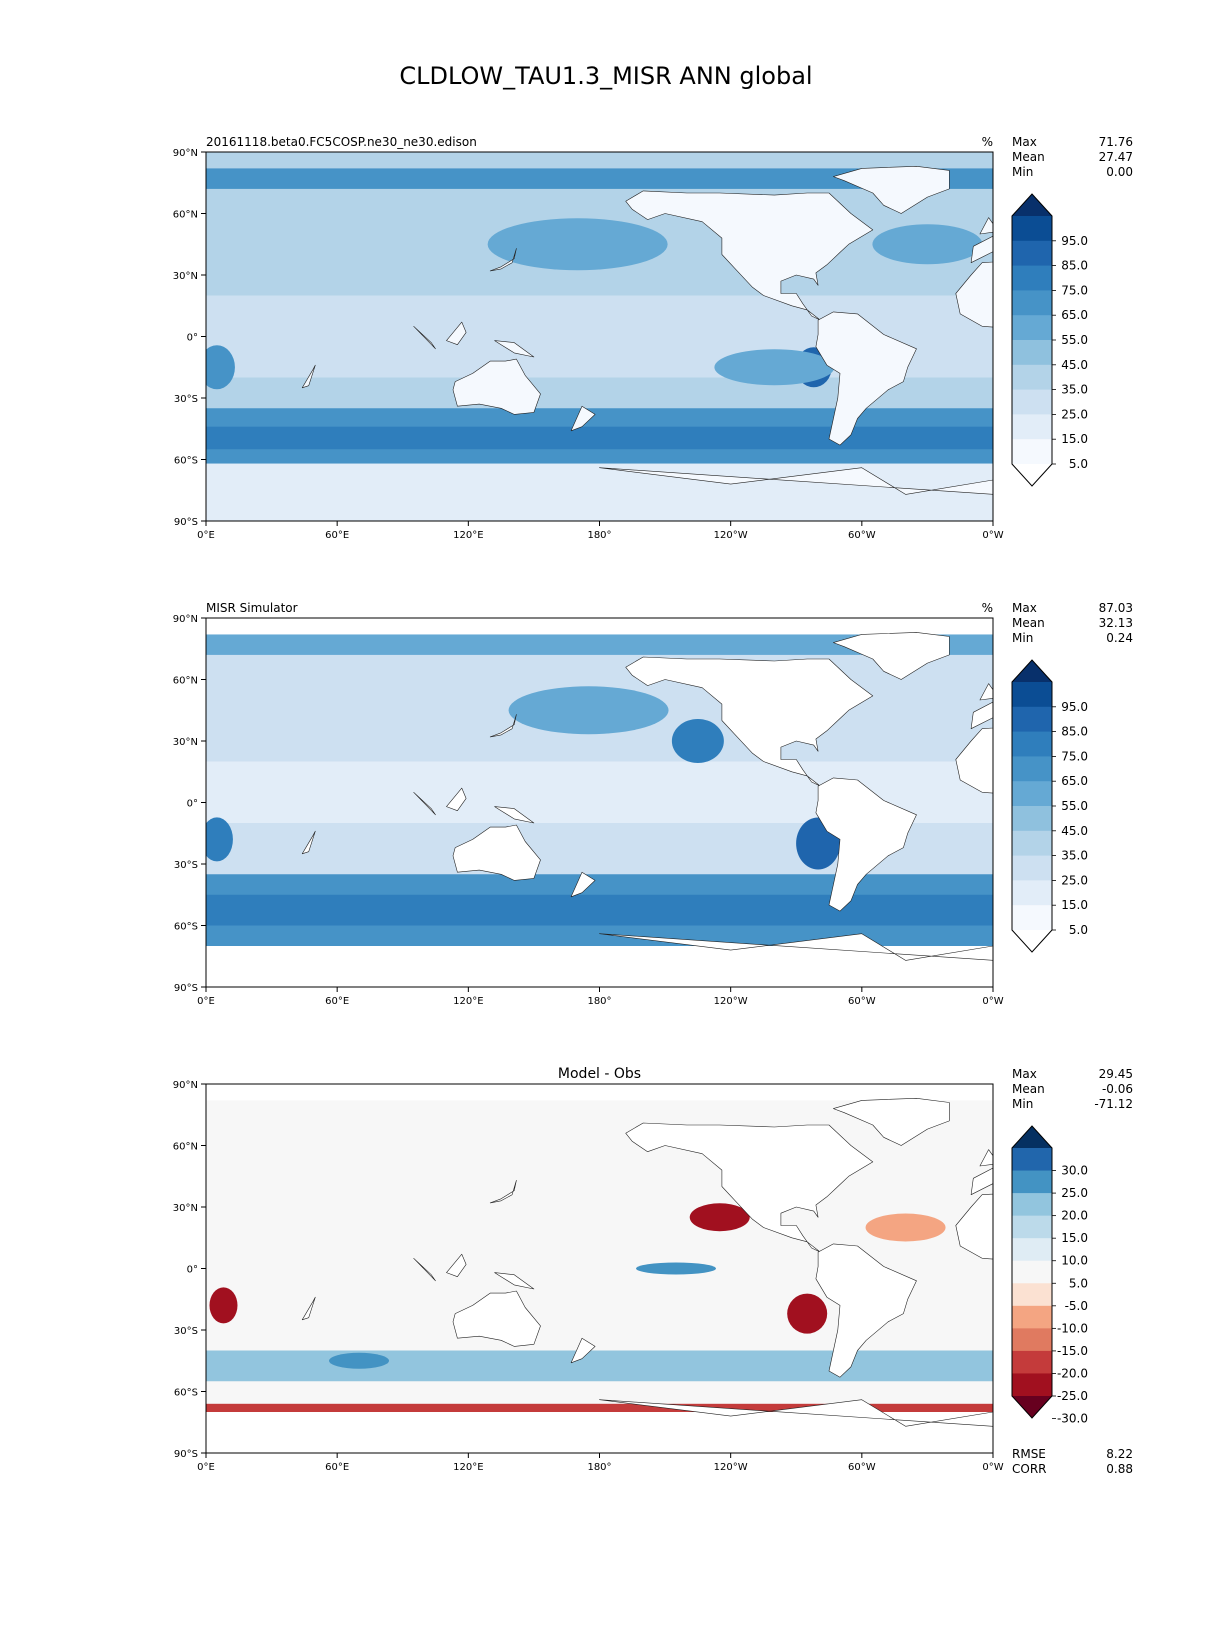 The image size is (1212, 1628). I want to click on colorbar-label: 65.0, so click(1074, 781).